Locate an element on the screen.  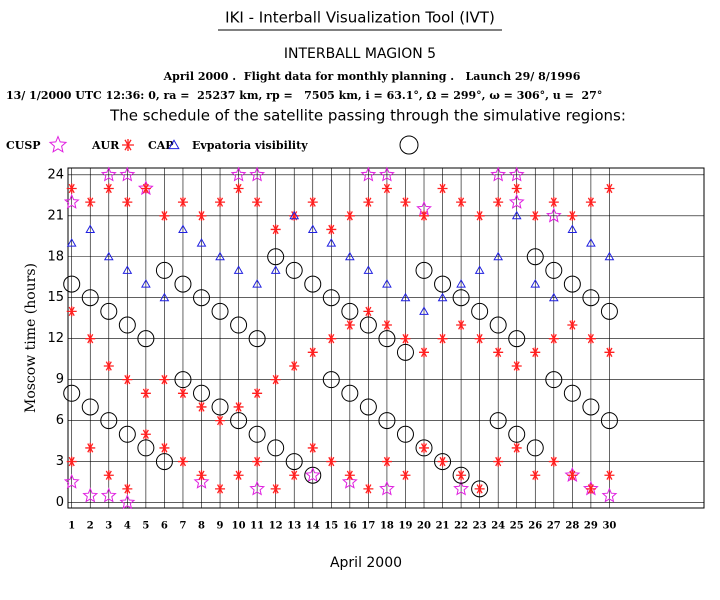
x-tick-label: 8 is located at coordinates (201, 526).